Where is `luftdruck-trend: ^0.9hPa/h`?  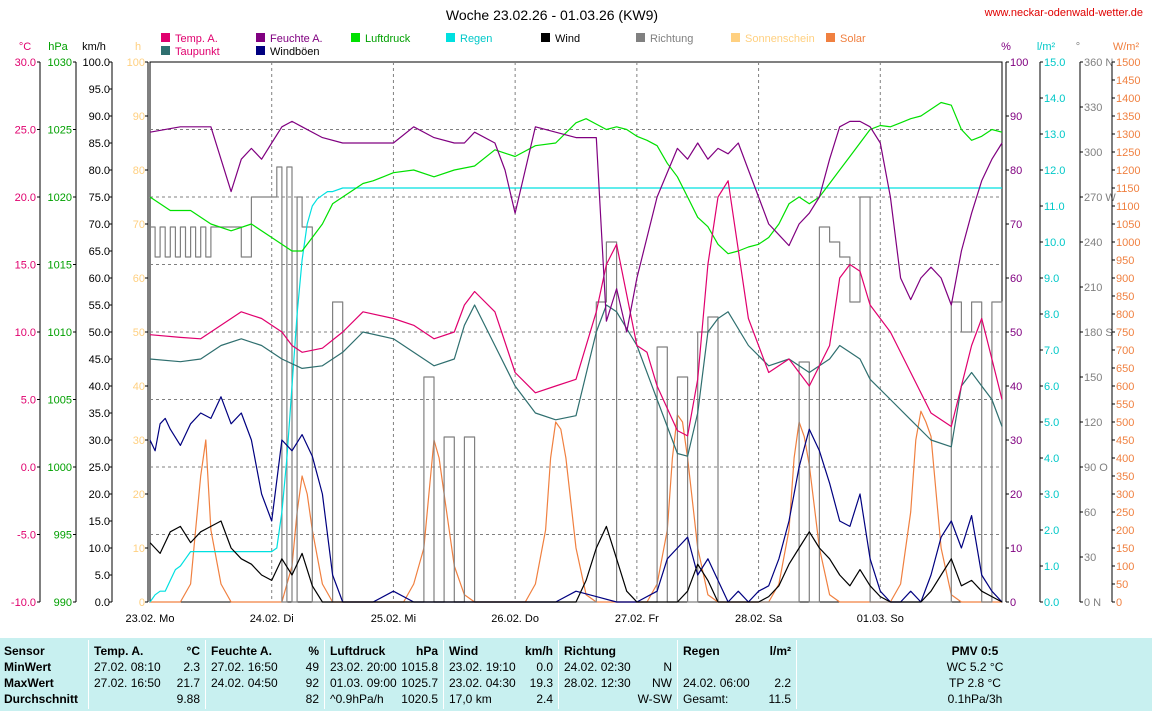
luftdruck-trend: ^0.9hPa/h is located at coordinates (357, 699).